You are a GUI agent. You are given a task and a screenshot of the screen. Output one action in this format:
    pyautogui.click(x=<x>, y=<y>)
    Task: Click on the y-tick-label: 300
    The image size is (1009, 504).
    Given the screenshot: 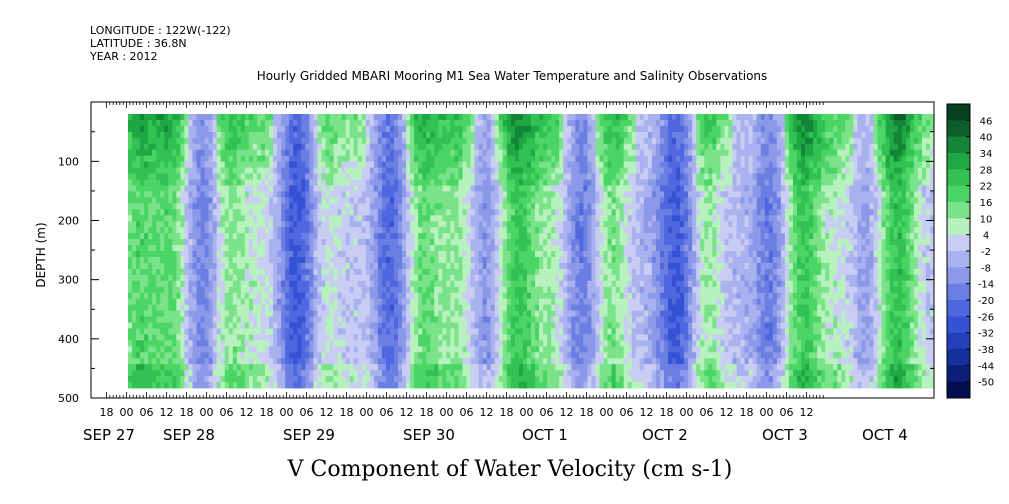 What is the action you would take?
    pyautogui.click(x=68, y=280)
    